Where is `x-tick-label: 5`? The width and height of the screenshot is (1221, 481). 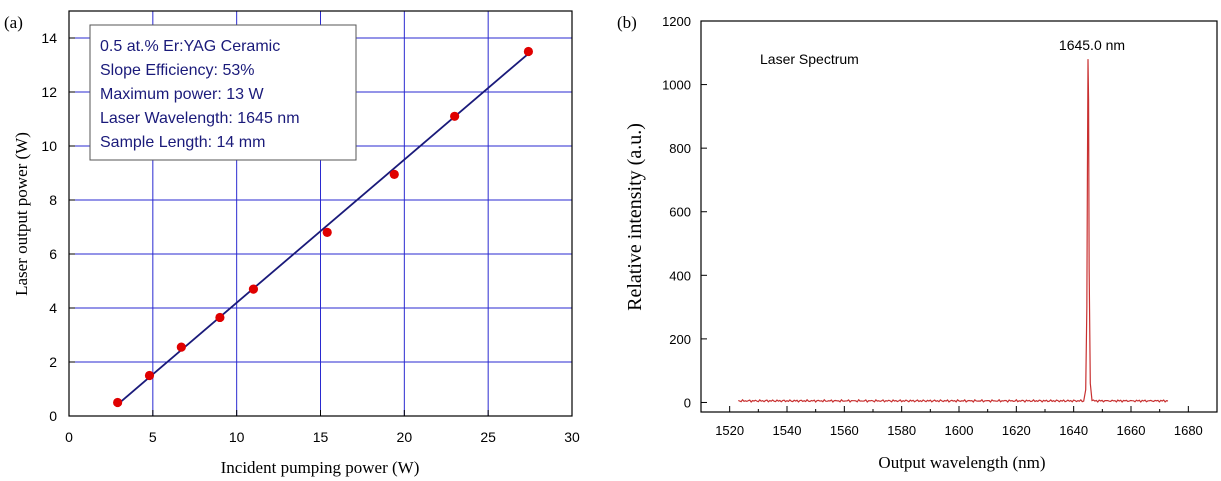
x-tick-label: 5 is located at coordinates (153, 437).